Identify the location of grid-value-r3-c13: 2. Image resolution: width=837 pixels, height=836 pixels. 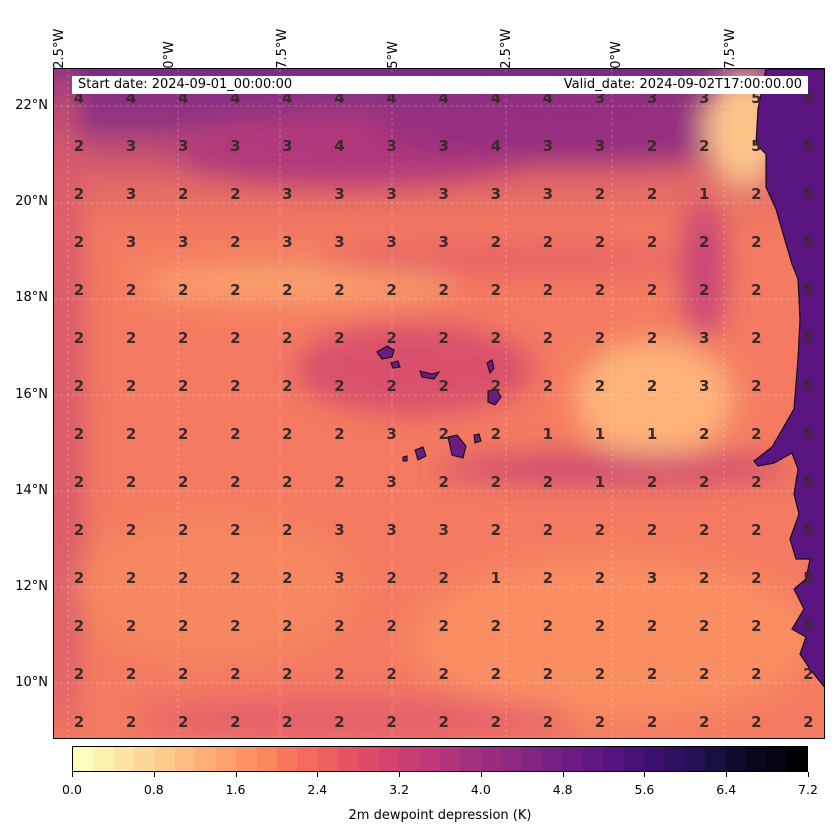
(756, 242).